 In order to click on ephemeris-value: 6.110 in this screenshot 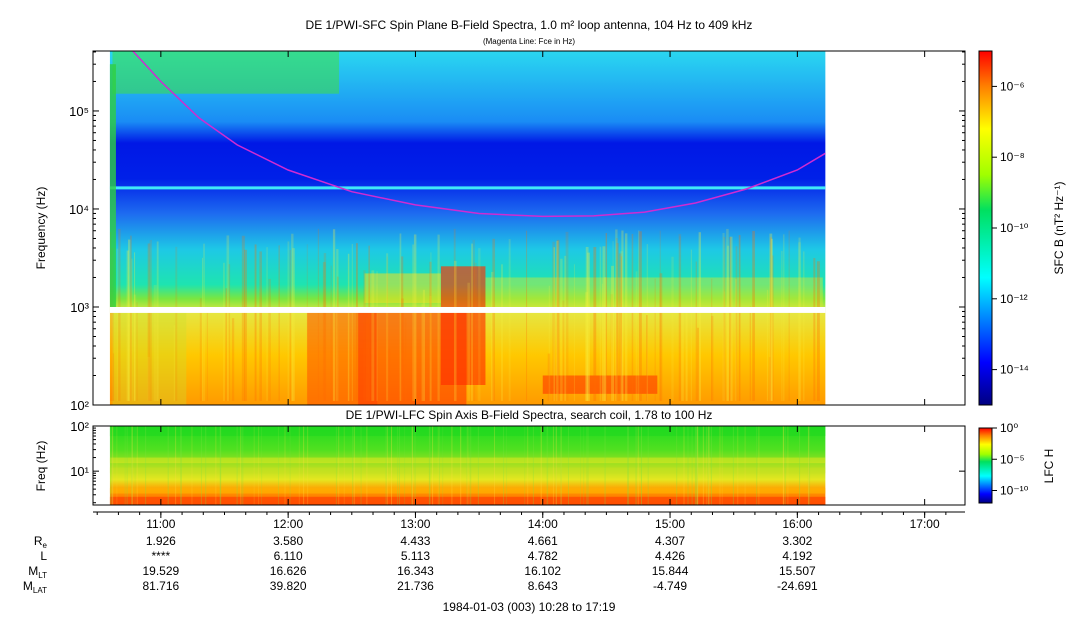, I will do `click(288, 556)`.